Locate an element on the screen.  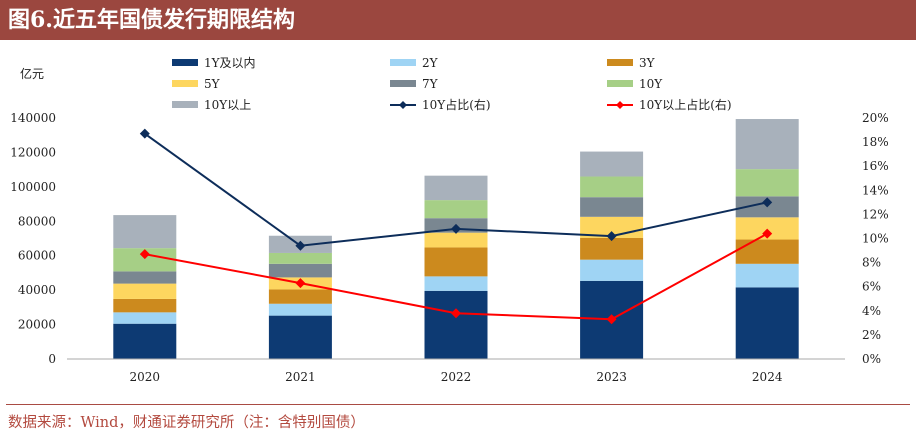
legend-label: 10Y以上 is located at coordinates (227, 105).